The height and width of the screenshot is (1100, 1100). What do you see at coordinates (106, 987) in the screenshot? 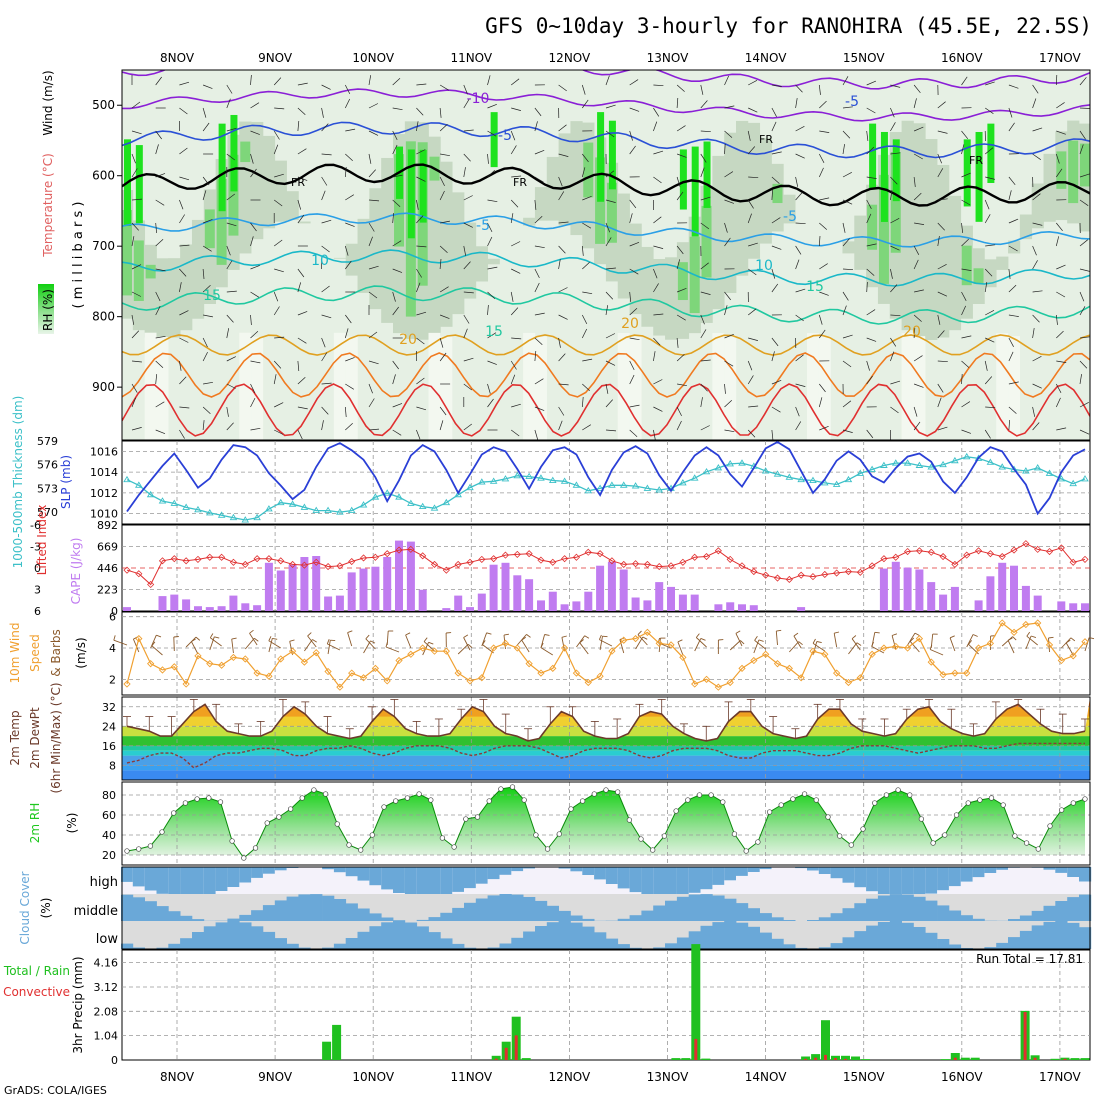
I see `precip-tick-label: 3.12` at bounding box center [106, 987].